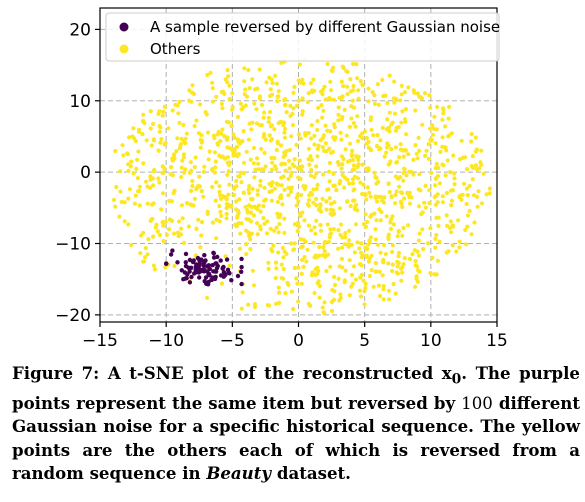 The image size is (585, 502). I want to click on sample-point, so click(217, 257).